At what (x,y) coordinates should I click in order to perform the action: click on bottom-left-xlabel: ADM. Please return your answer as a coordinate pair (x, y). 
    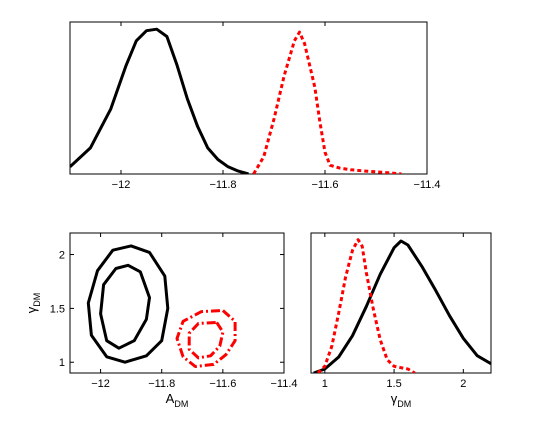
    Looking at the image, I should click on (177, 400).